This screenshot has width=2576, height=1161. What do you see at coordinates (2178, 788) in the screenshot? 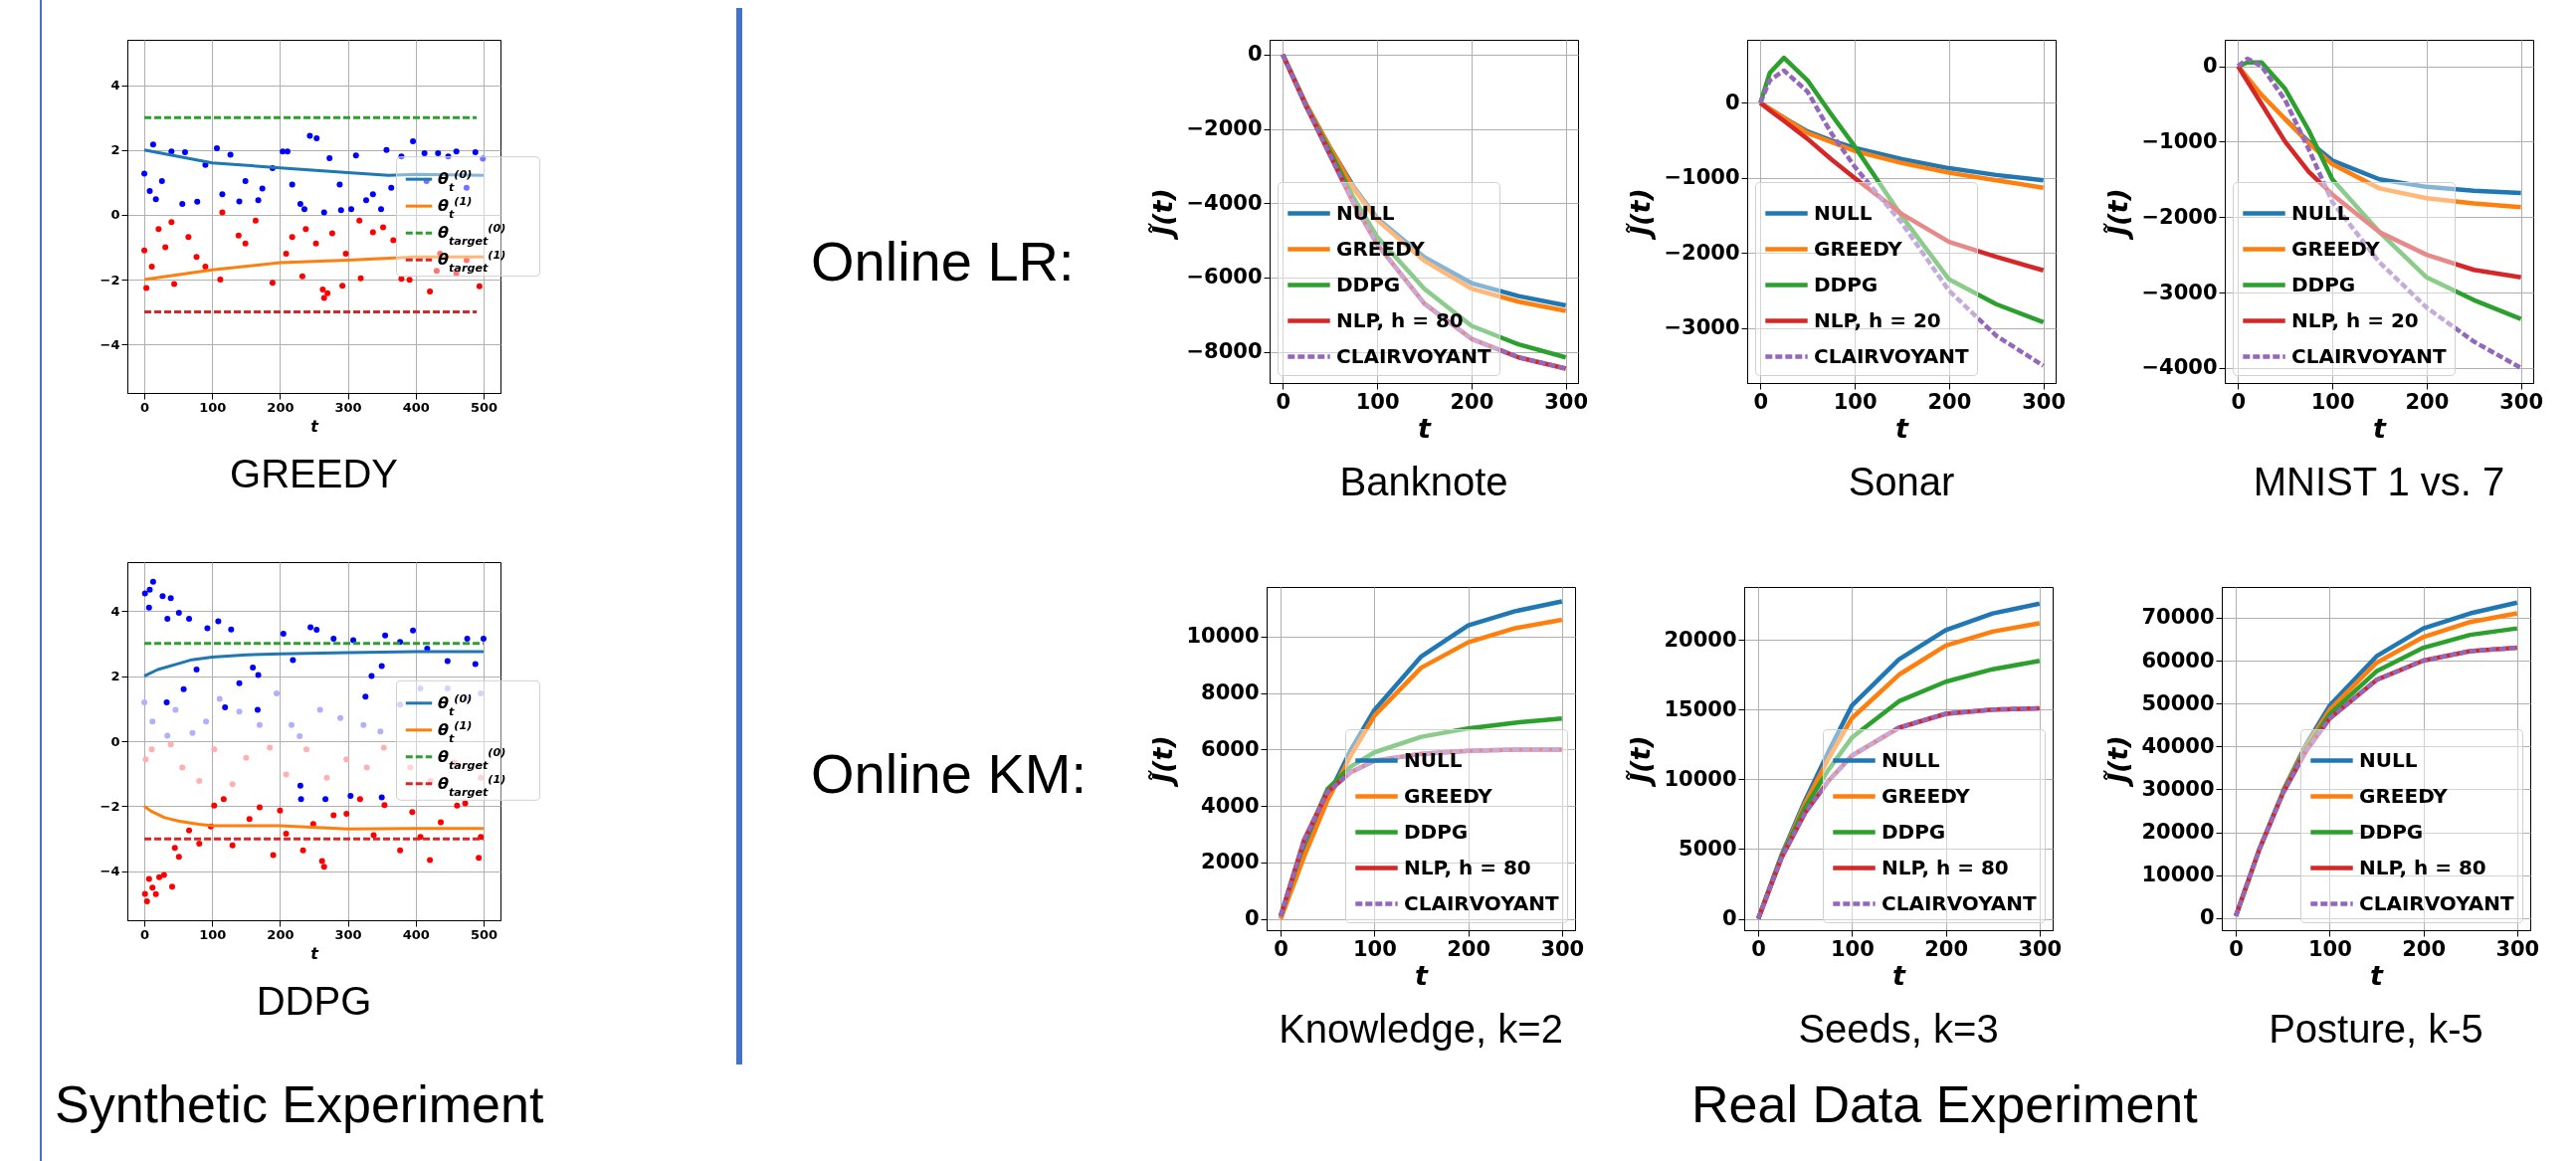
I see `y-tick-label: 30000` at bounding box center [2178, 788].